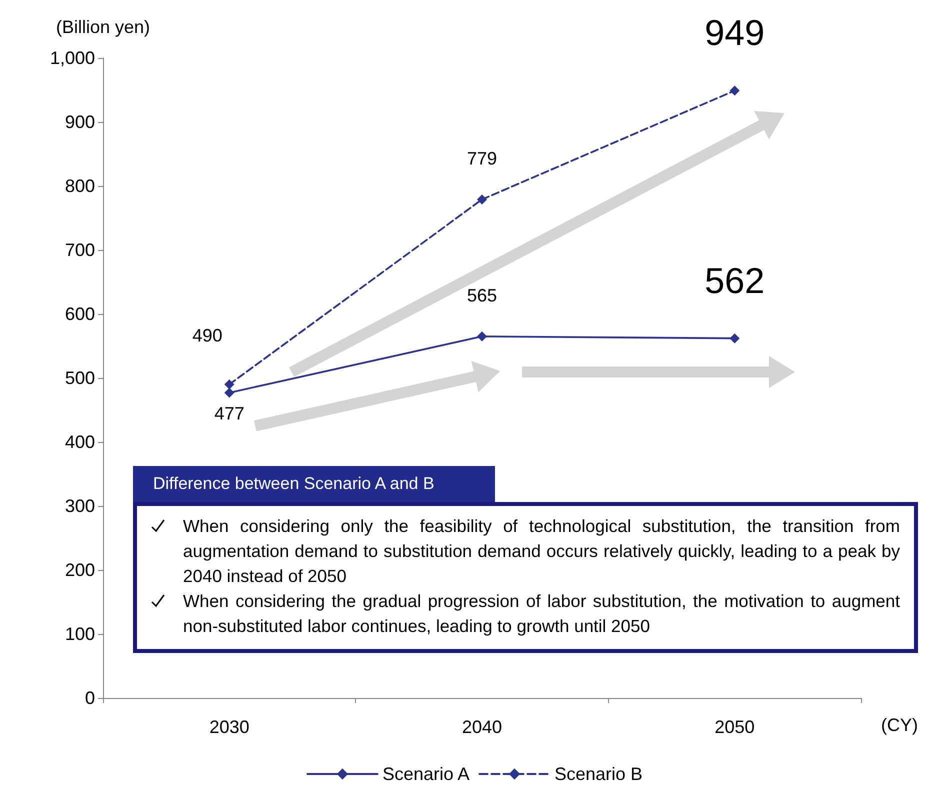 This screenshot has height=796, width=949. What do you see at coordinates (482, 158) in the screenshot?
I see `data-label: 779` at bounding box center [482, 158].